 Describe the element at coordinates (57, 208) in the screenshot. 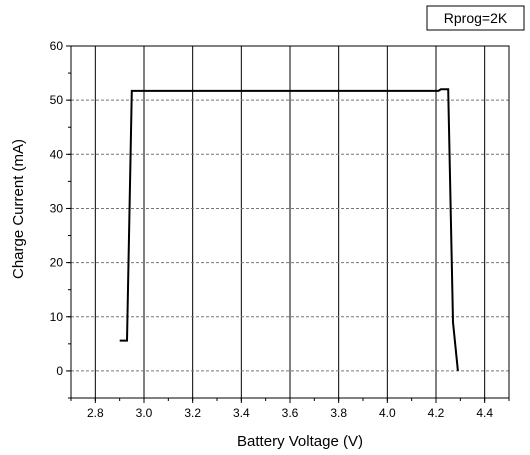

I see `y-tick-label: 30` at that location.